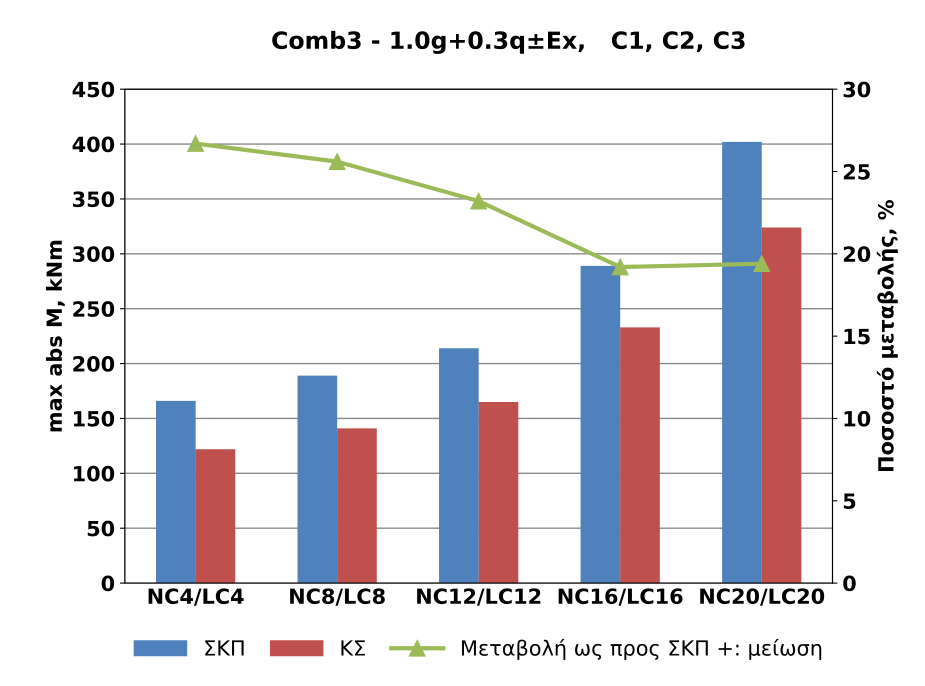 This screenshot has height=686, width=925. What do you see at coordinates (93, 364) in the screenshot?
I see `y-tick-label: 200` at bounding box center [93, 364].